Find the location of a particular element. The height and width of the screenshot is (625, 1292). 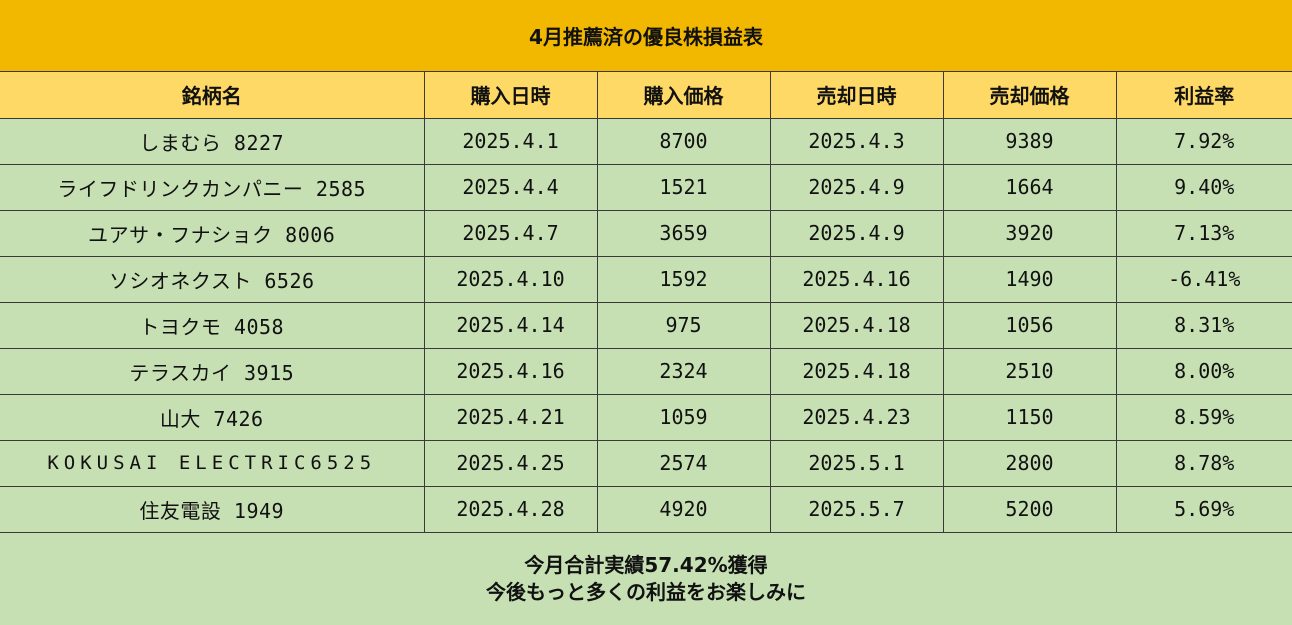

buy-date-cell: 2025.4.4 is located at coordinates (510, 187).